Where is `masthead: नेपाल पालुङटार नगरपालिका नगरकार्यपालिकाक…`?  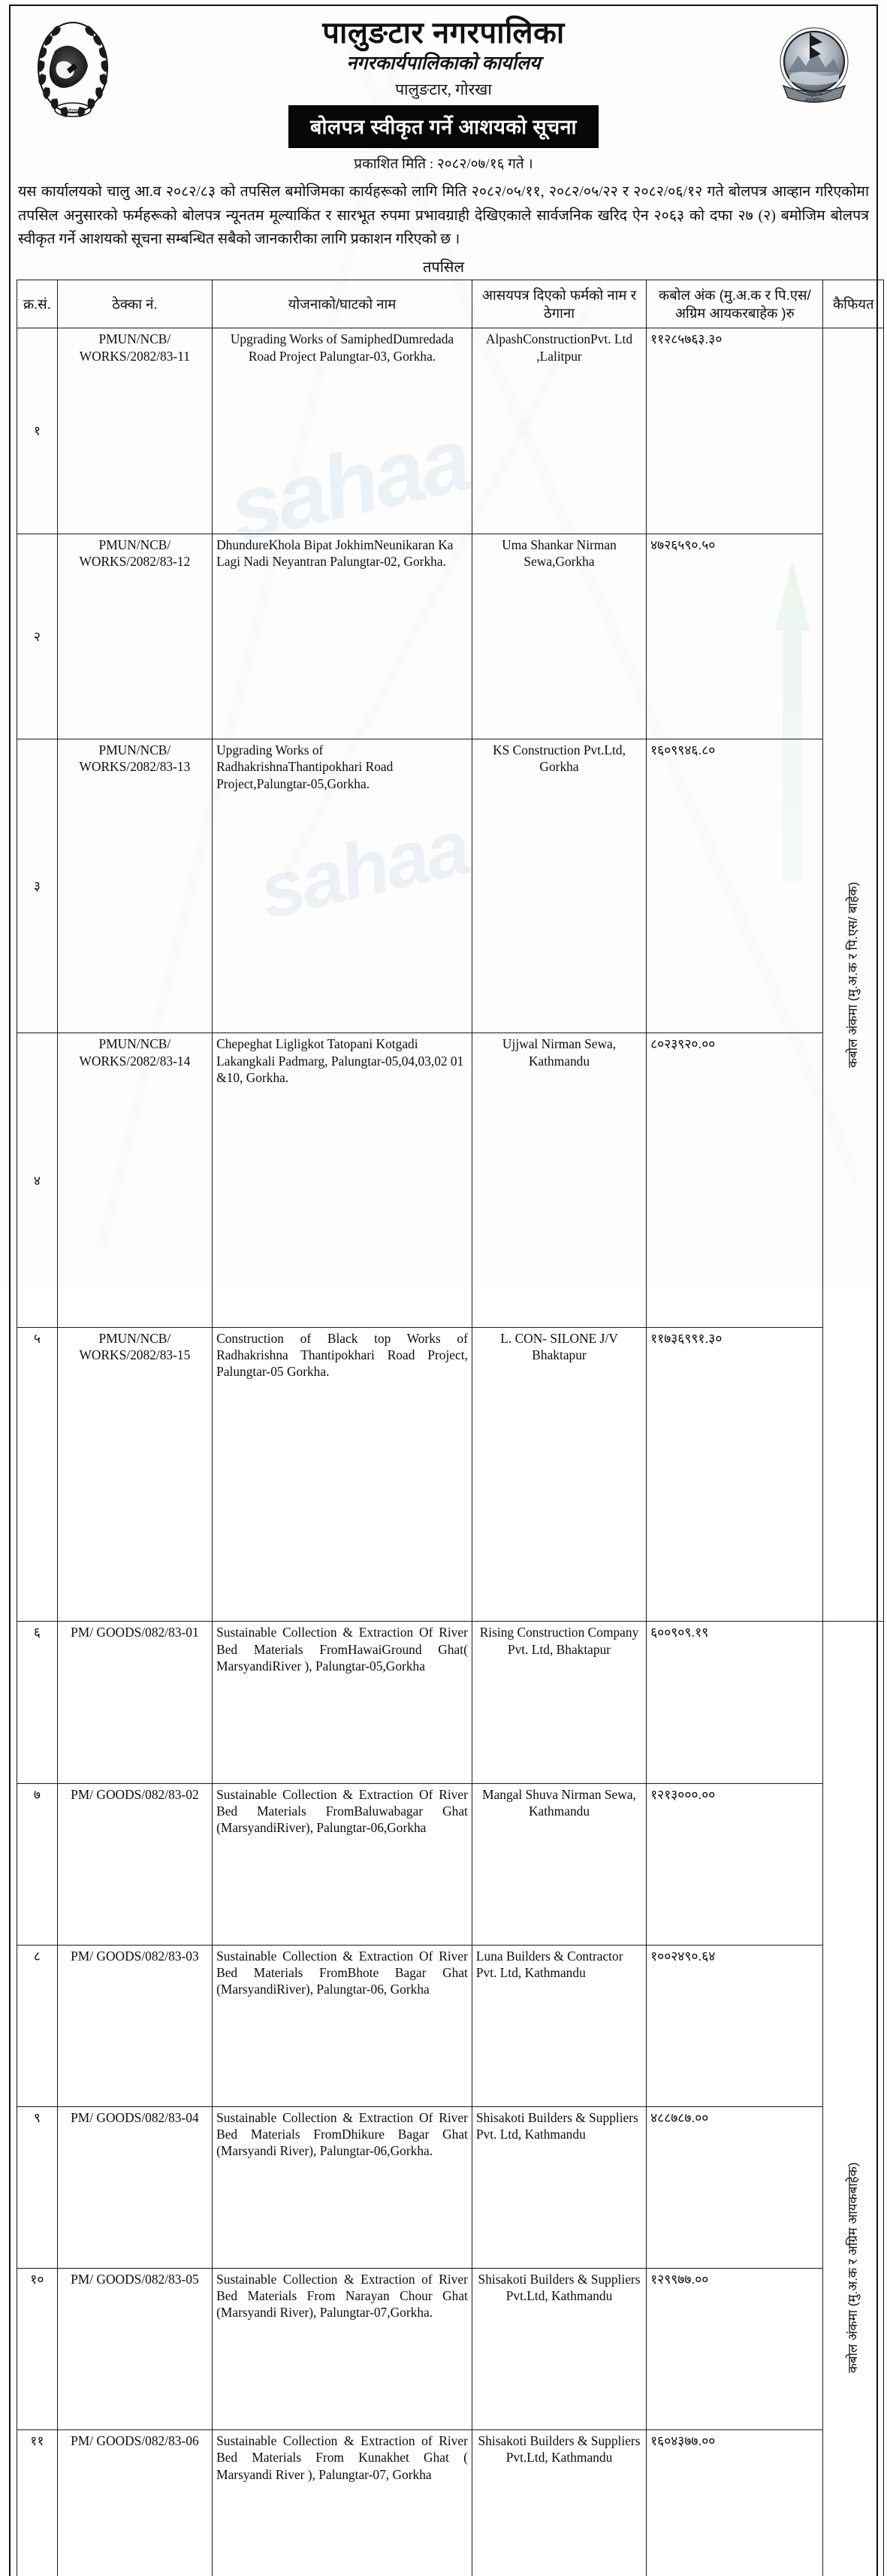
masthead: नेपाल पालुङटार नगरपालिका नगरकार्यपालिकाक… is located at coordinates (443, 92).